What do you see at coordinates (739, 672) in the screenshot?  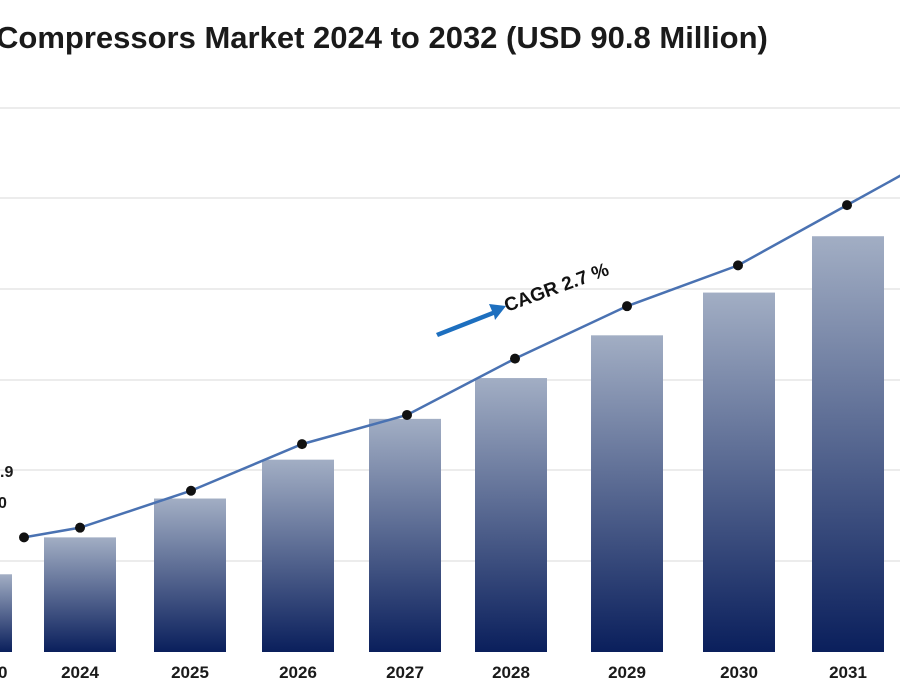 I see `x-tick-label: 2030` at bounding box center [739, 672].